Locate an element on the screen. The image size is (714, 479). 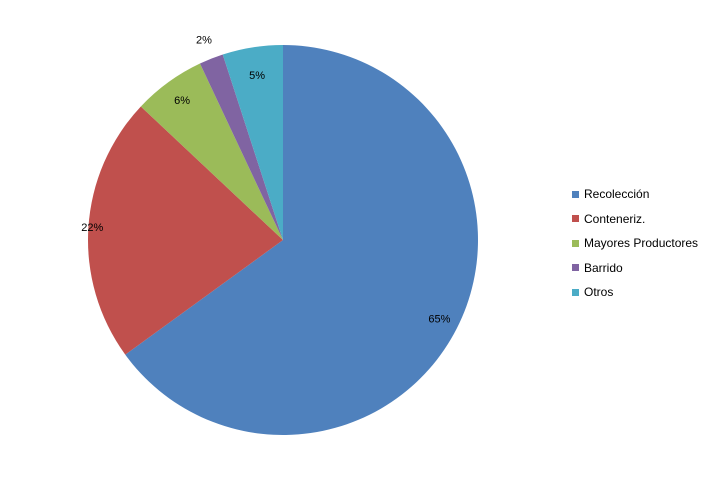
legend-label-recoleccion: Recolección is located at coordinates (617, 194).